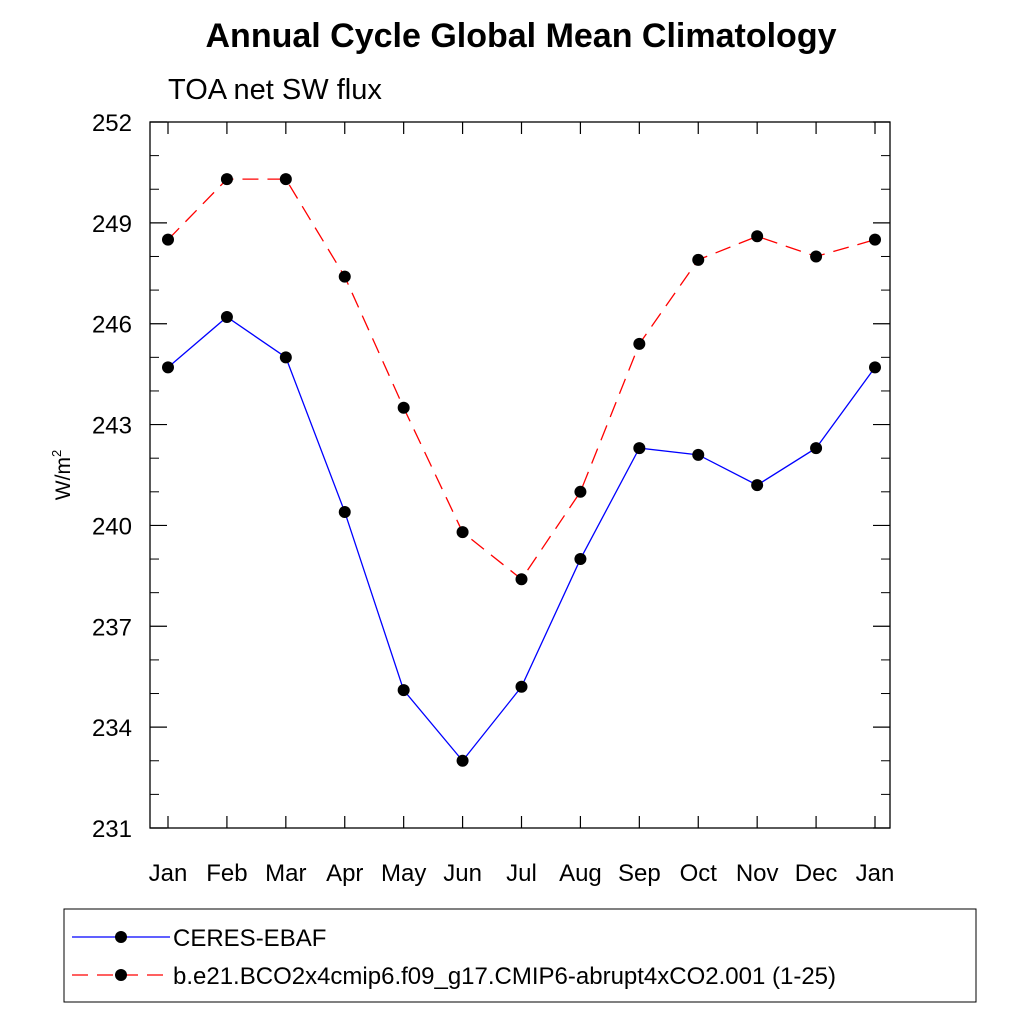 The image size is (1024, 1024). What do you see at coordinates (639, 873) in the screenshot?
I see `x-tick-label: Sep` at bounding box center [639, 873].